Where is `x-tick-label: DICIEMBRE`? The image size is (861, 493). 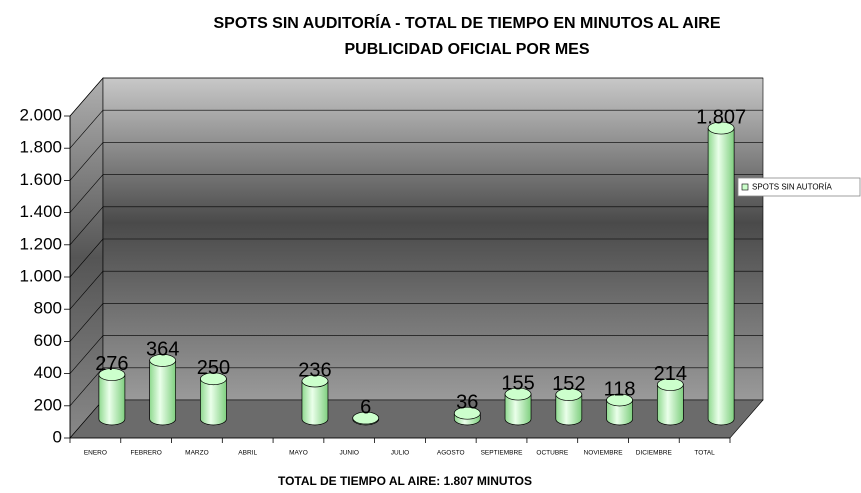
x-tick-label: DICIEMBRE is located at coordinates (654, 453).